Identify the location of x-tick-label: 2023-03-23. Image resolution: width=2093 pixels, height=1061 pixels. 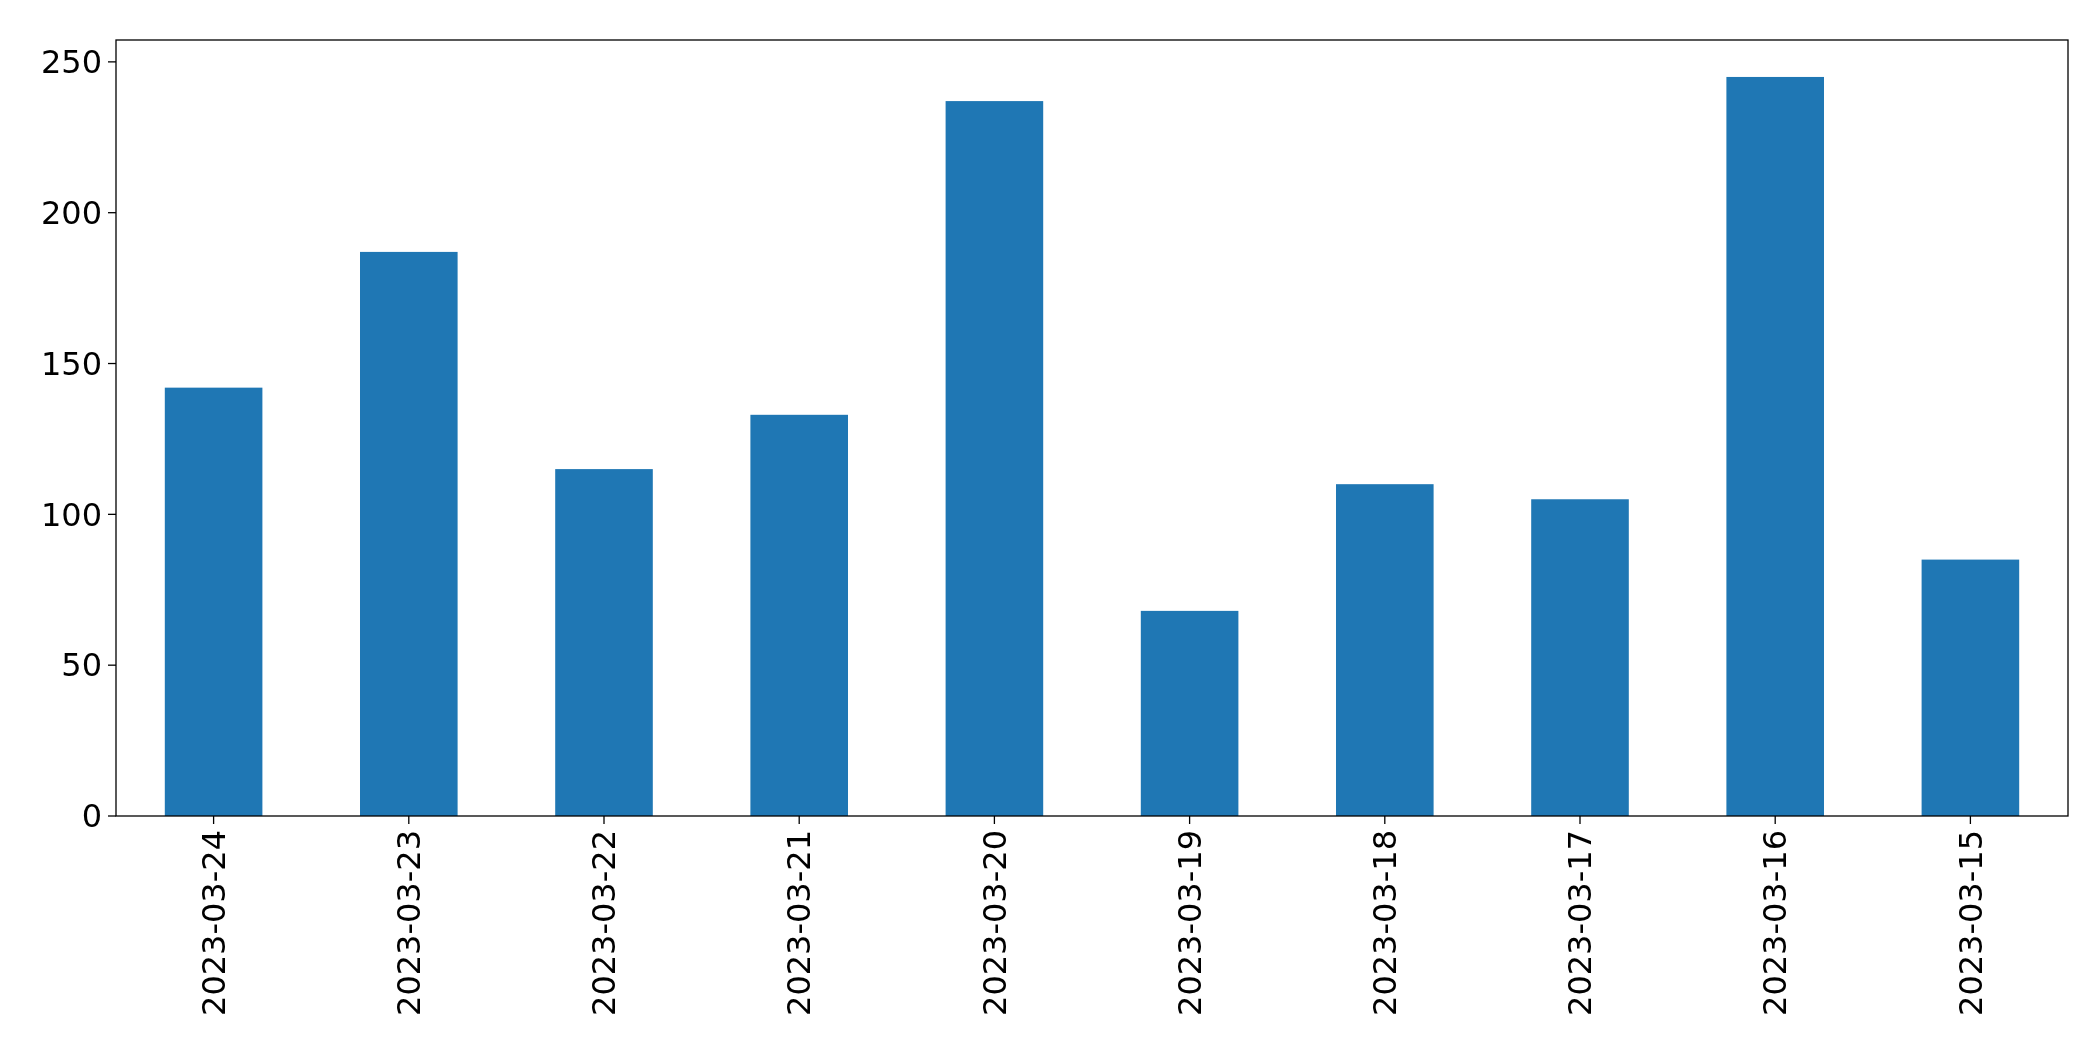
(409, 923).